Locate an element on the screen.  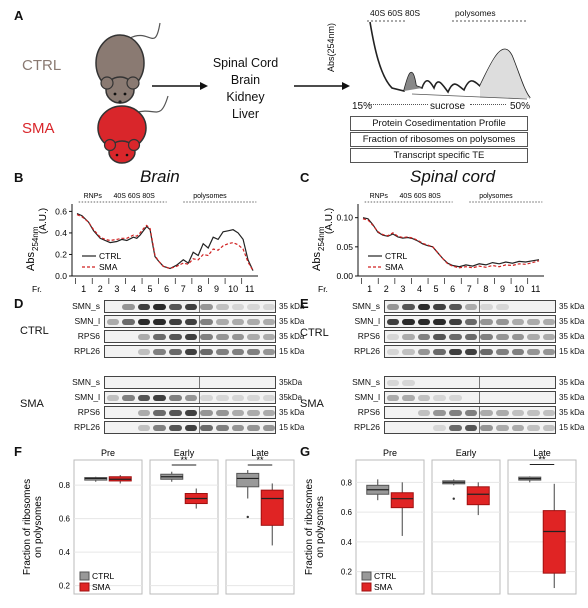
rnps-annotation: RNPs is located at coordinates (93, 196).